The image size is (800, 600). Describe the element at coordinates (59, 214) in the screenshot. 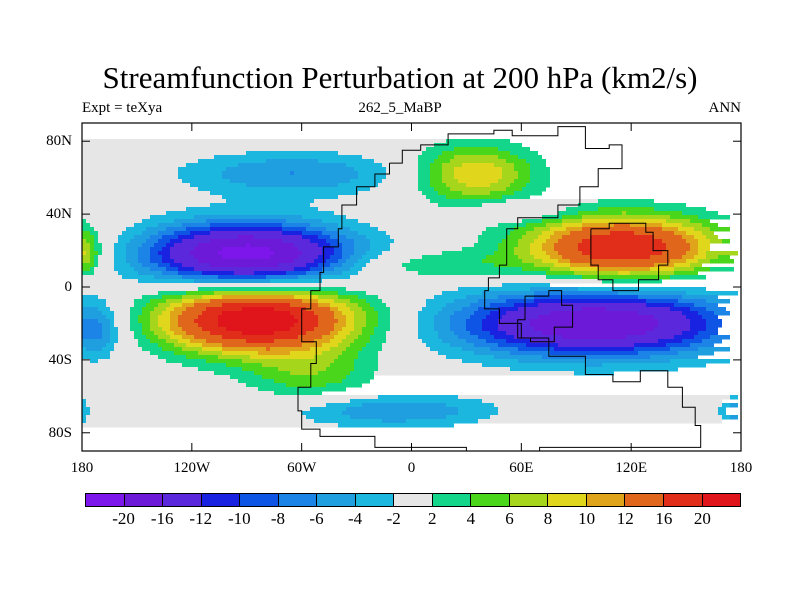

I see `lat-tick-label: 40N` at that location.